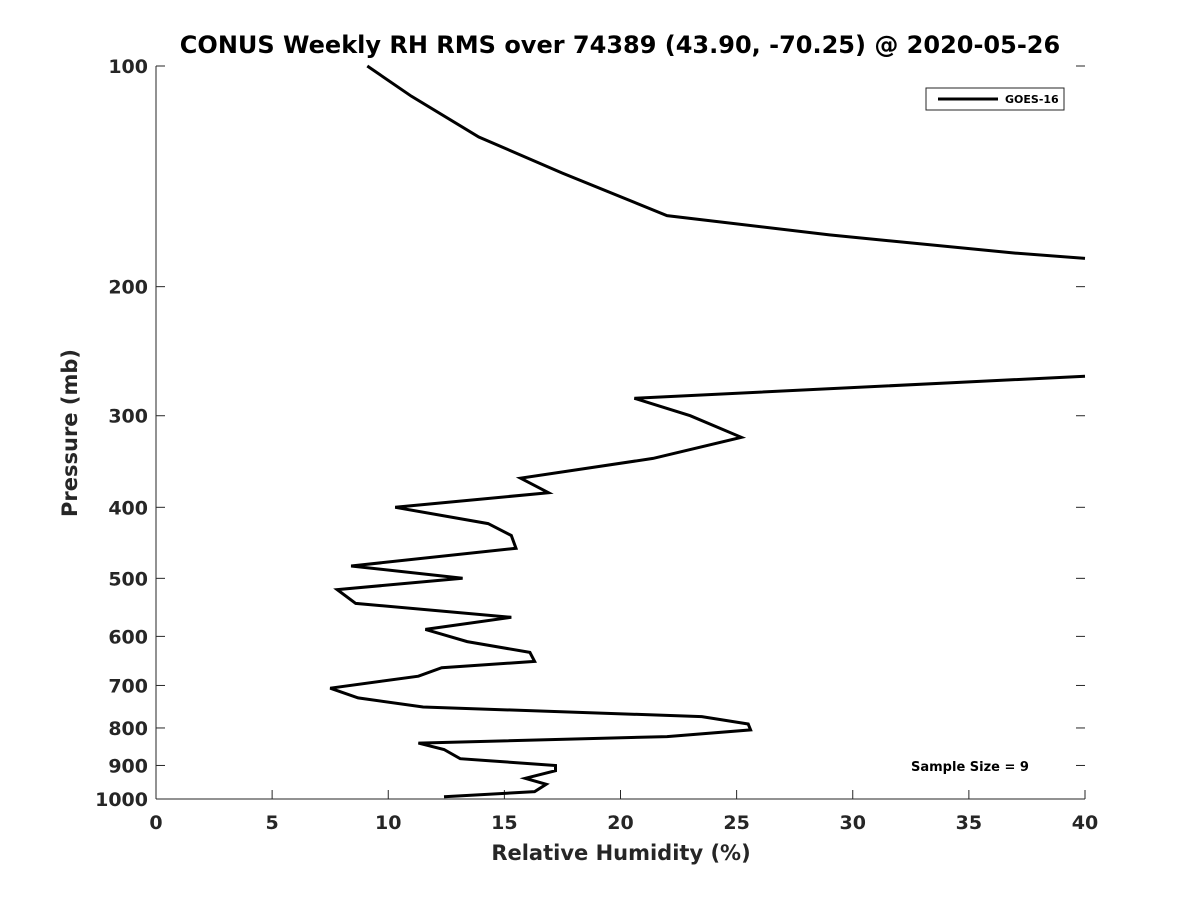 The image size is (1200, 900). What do you see at coordinates (128, 417) in the screenshot?
I see `y-tick-label: 300` at bounding box center [128, 417].